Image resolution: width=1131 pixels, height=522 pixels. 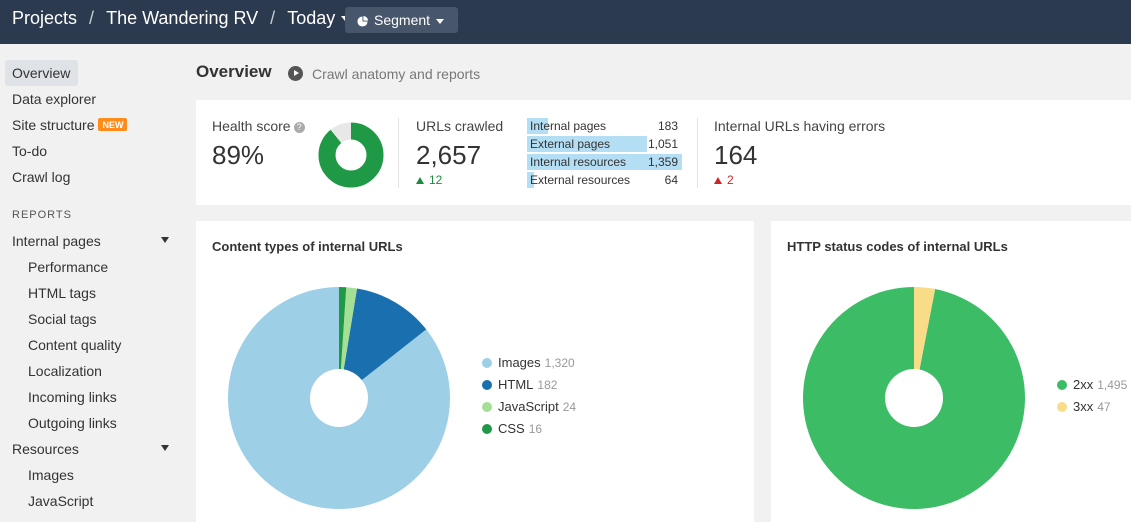 I want to click on urls-crawled-label: URLs crawled, so click(x=460, y=126).